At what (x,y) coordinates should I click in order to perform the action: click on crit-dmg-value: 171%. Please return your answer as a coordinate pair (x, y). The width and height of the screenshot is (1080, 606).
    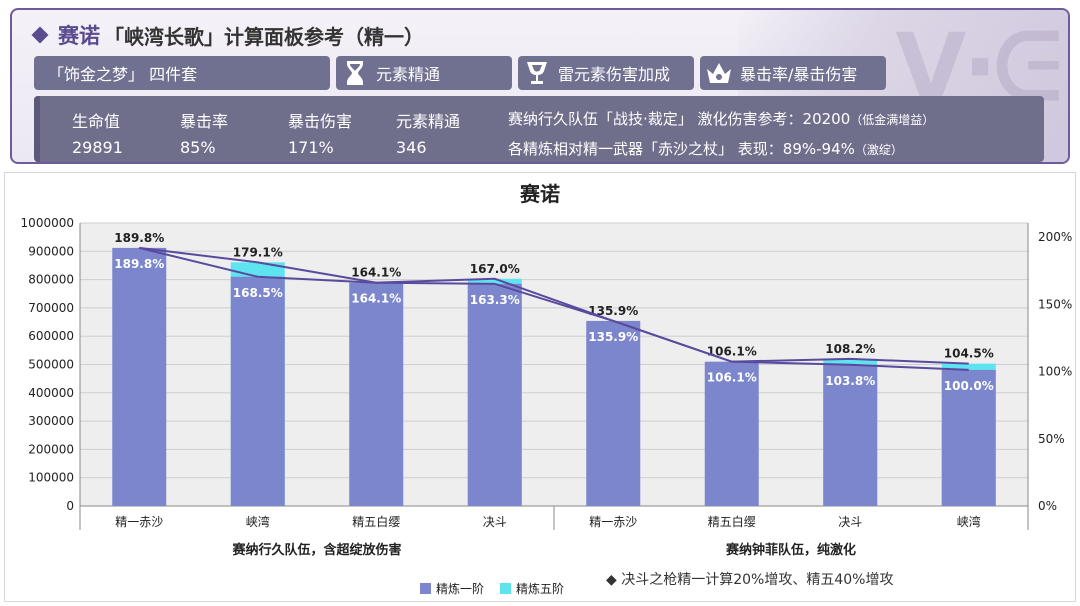
    Looking at the image, I should click on (311, 147).